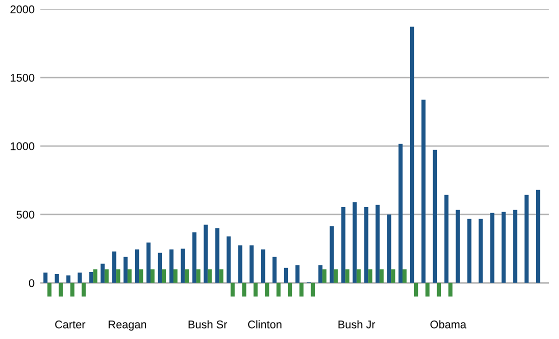 This screenshot has width=559, height=339. I want to click on y-tick-label: 500, so click(25, 214).